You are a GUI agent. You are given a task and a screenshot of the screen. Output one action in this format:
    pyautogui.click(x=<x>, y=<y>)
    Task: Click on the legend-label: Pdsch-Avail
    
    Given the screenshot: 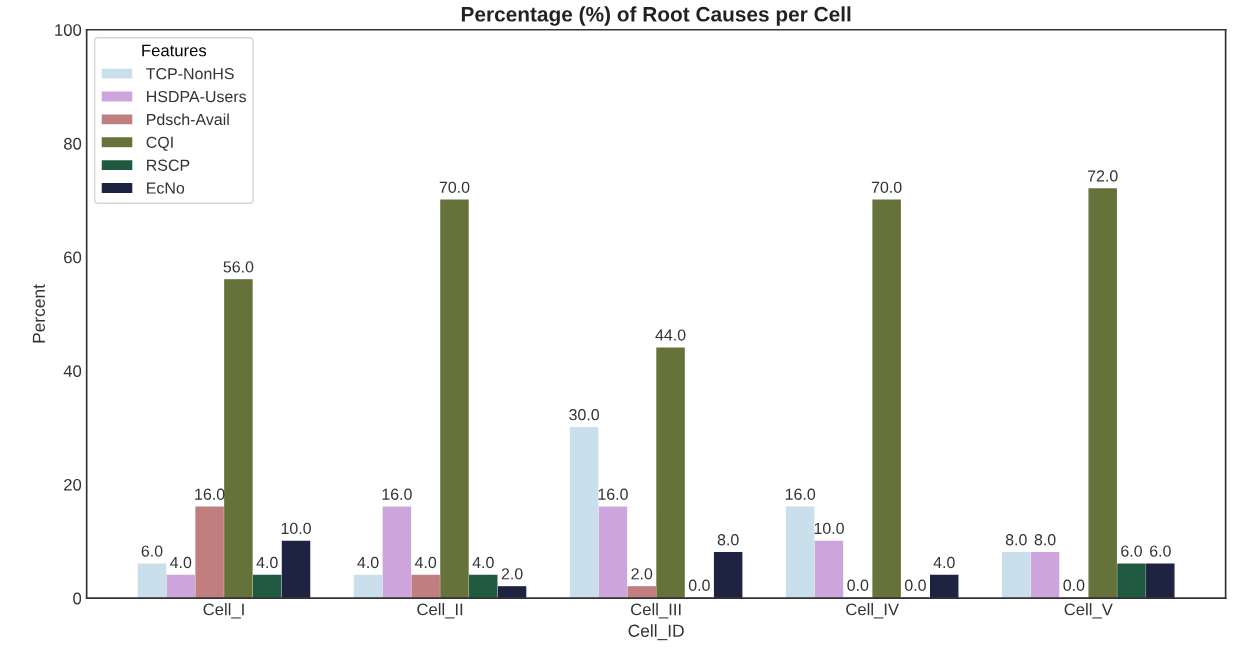 What is the action you would take?
    pyautogui.click(x=188, y=119)
    